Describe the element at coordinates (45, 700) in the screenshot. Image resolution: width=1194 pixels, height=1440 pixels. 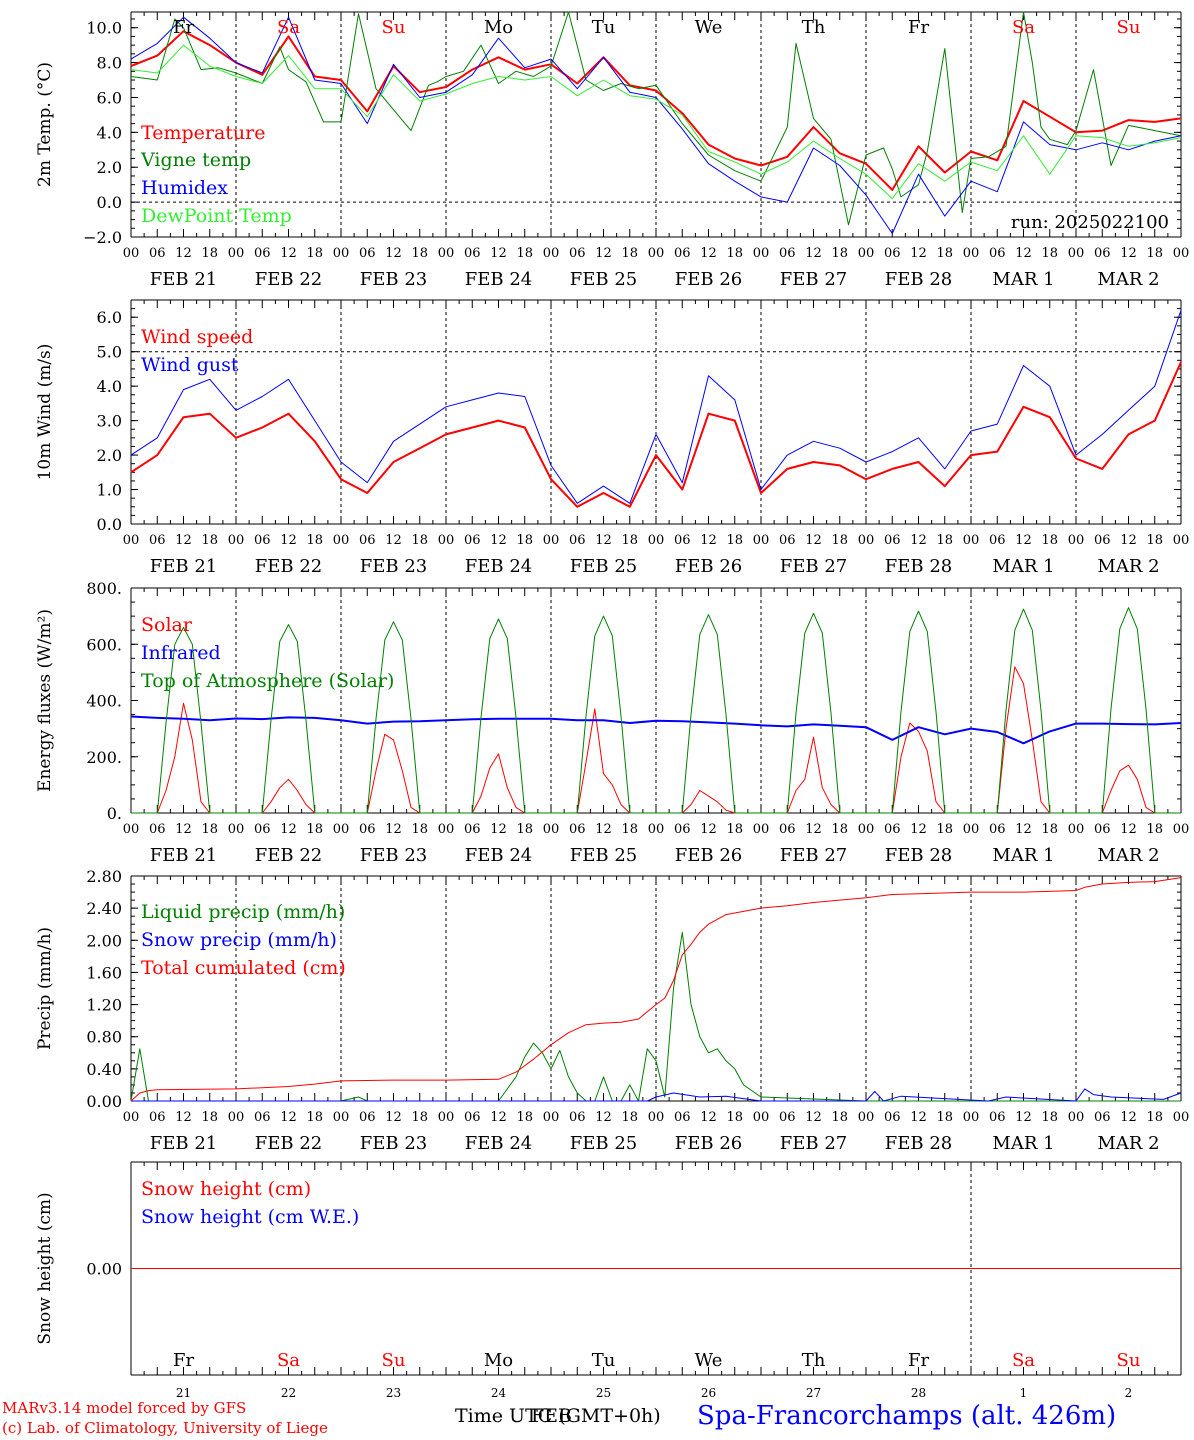
I see `y-axis-label: Energy fluxes (W/m²)` at that location.